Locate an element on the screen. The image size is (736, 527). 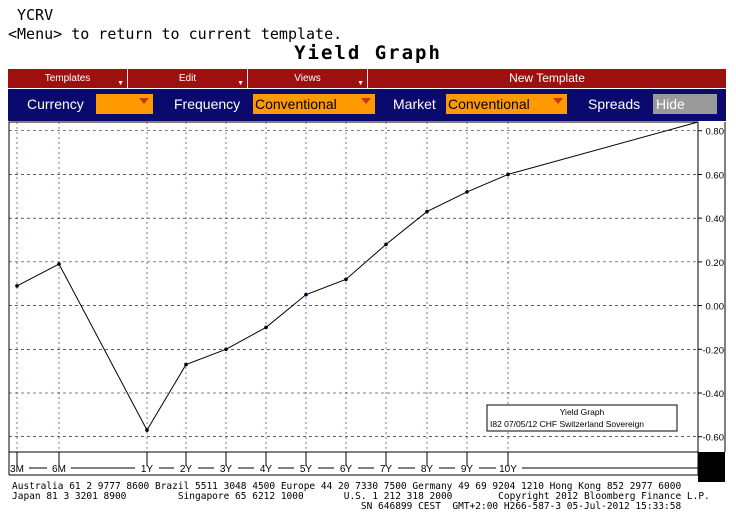
market-value: Conventional is located at coordinates (489, 104).